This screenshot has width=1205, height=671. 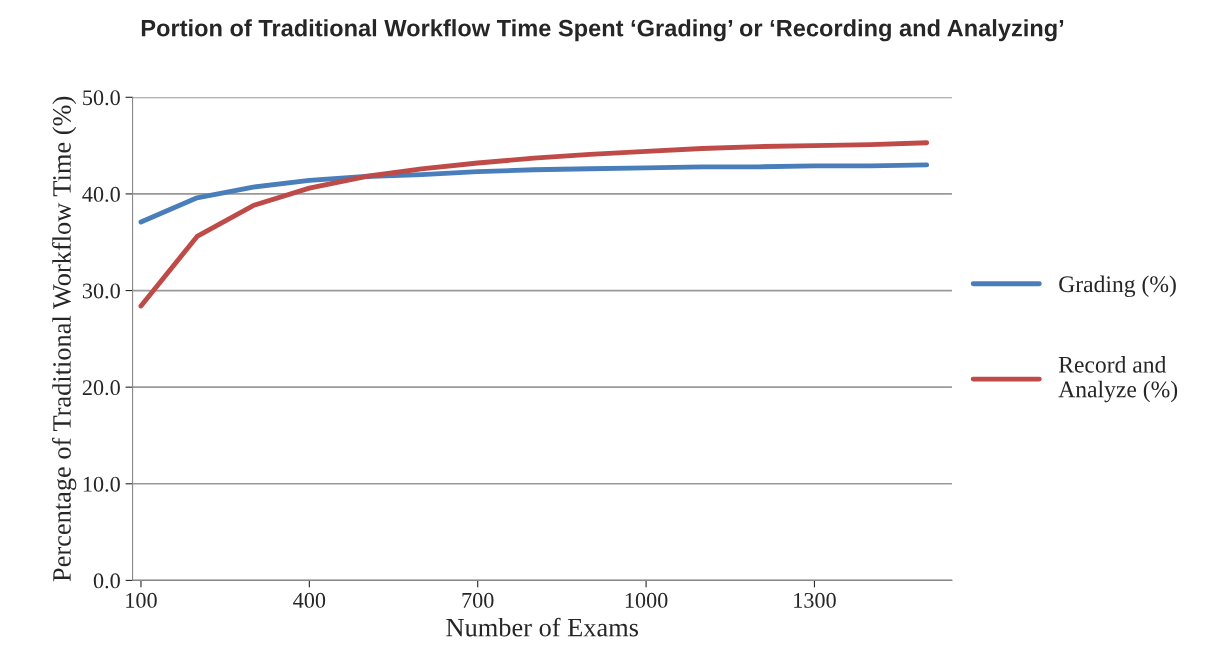 I want to click on legend-label: Grading (%), so click(x=1117, y=286).